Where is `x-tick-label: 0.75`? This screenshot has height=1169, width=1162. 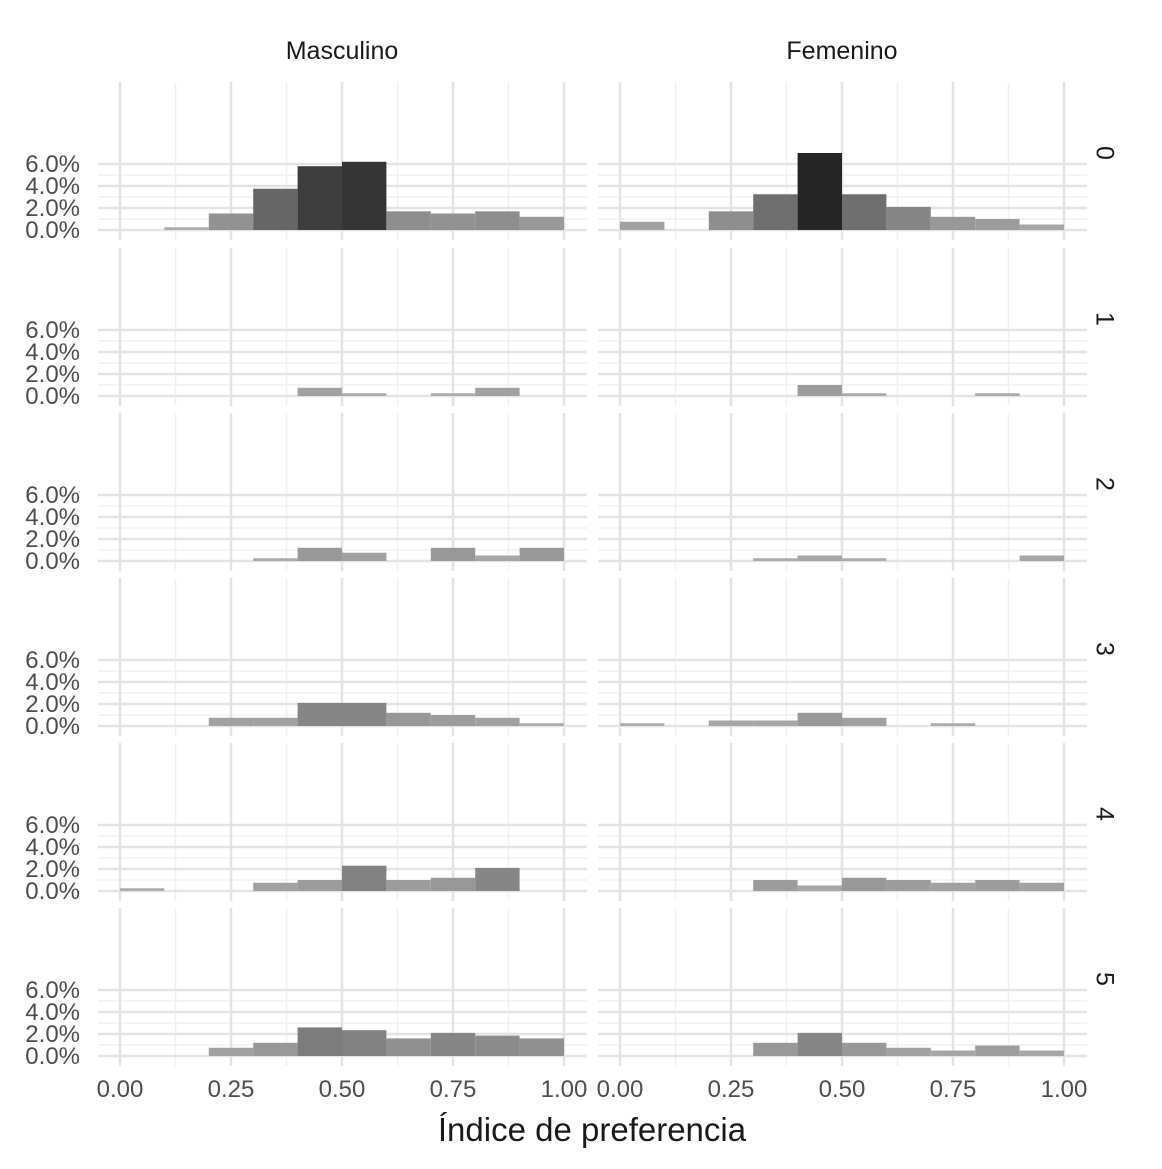 x-tick-label: 0.75 is located at coordinates (453, 1089).